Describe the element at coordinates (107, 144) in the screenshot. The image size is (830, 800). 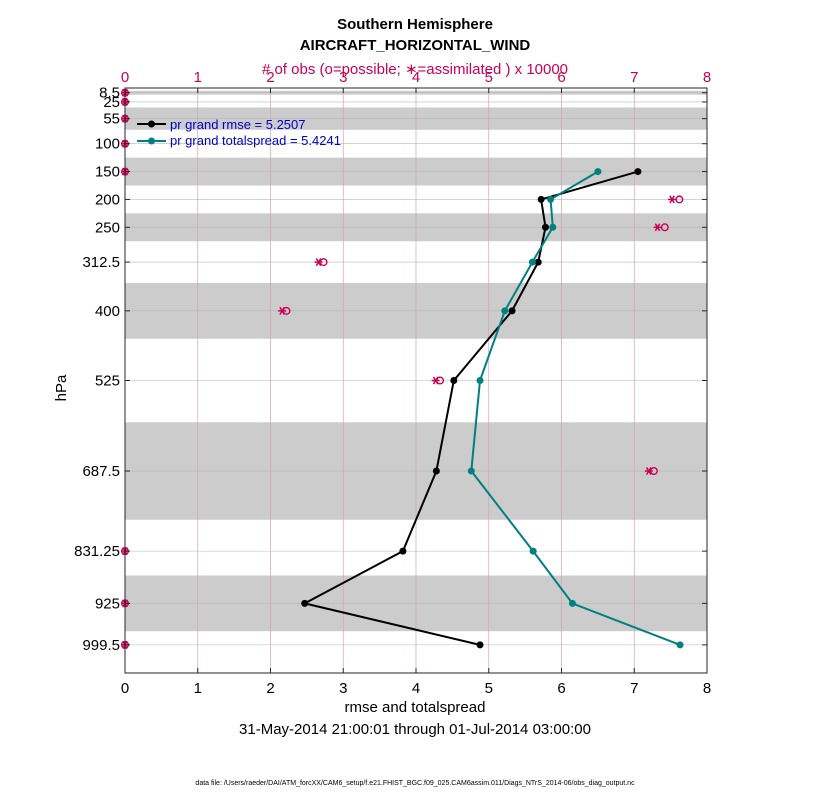
I see `y-tick-label: 100` at that location.